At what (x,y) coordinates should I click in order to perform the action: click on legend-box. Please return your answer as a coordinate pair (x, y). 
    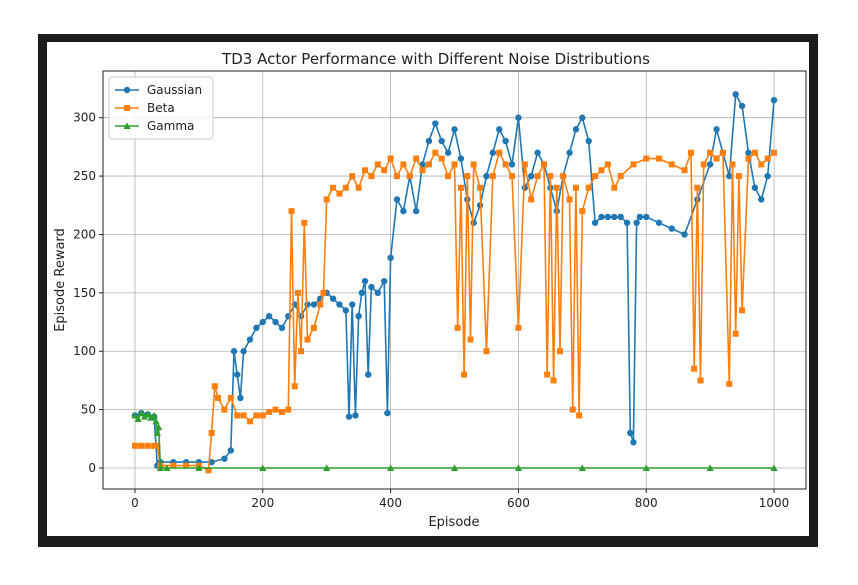
    Looking at the image, I should click on (161, 108).